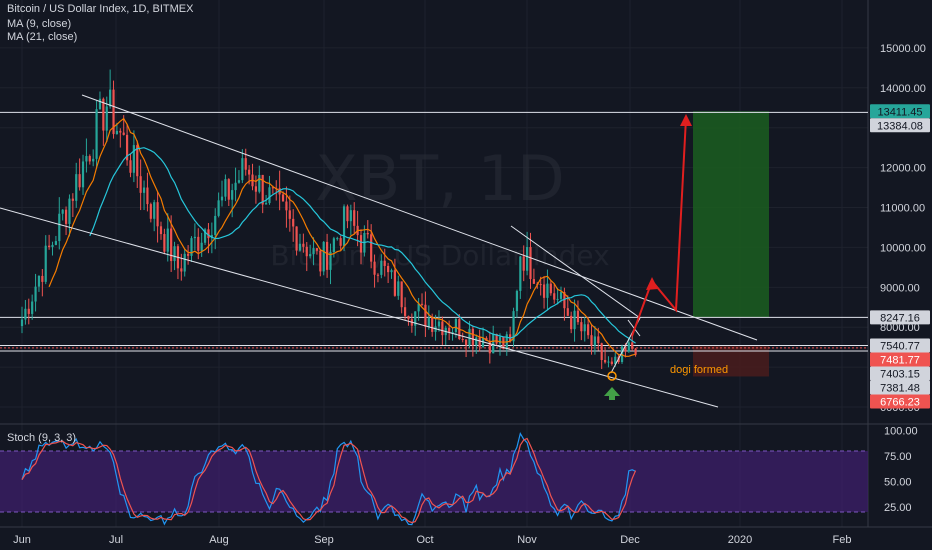  I want to click on up-arrow-stem, so click(612, 398).